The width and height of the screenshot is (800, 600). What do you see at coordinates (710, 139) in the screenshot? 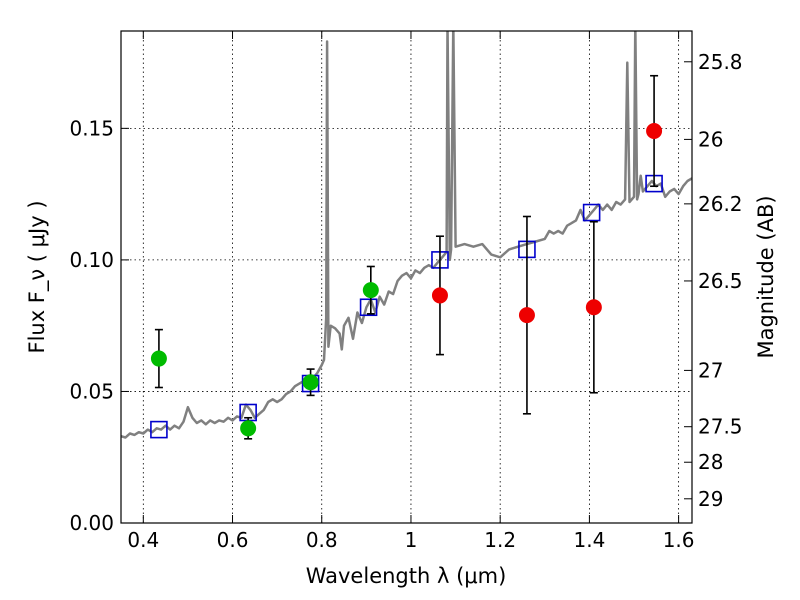
I see `right-tick-label: 26` at bounding box center [710, 139].